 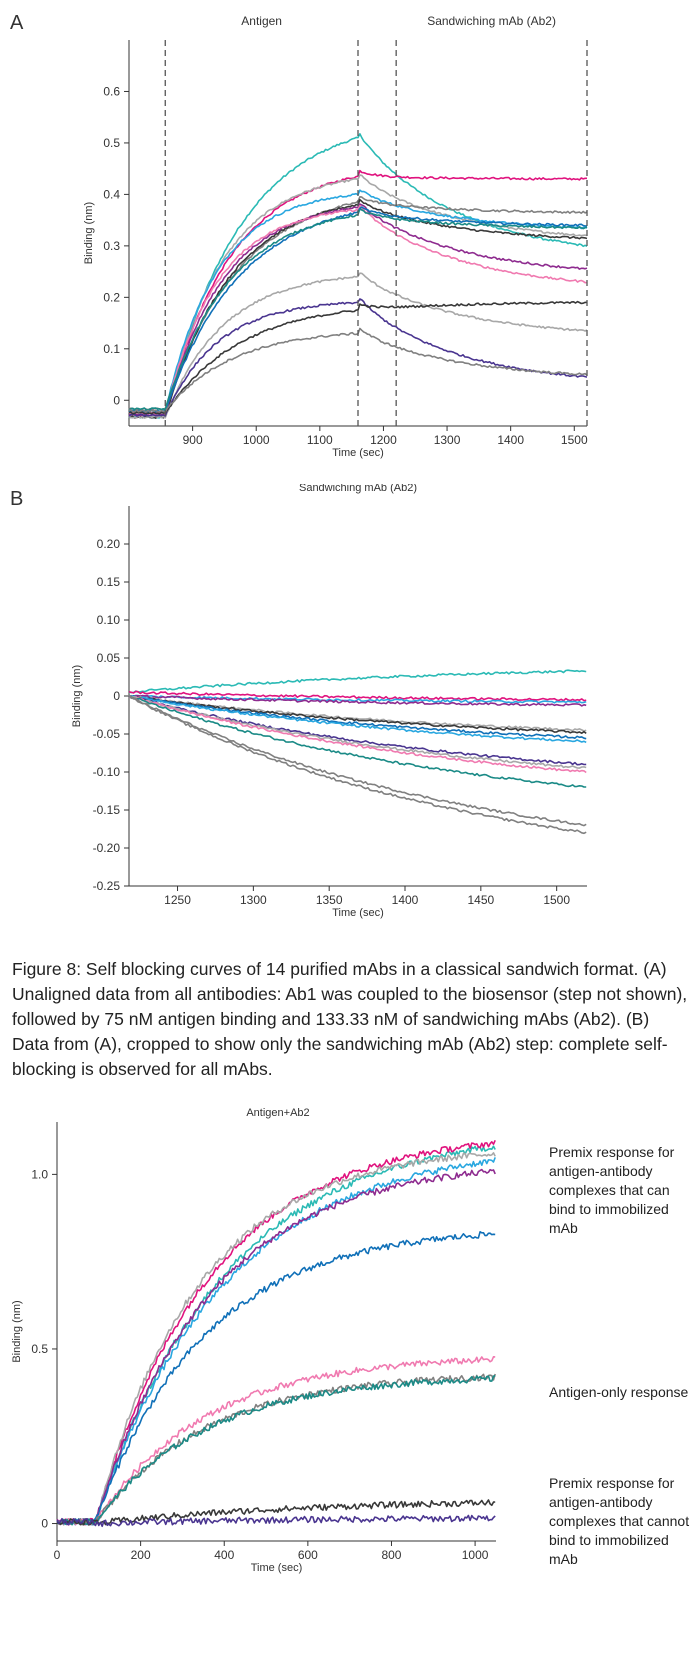 What do you see at coordinates (17, 499) in the screenshot?
I see `panel-label-b: B` at bounding box center [17, 499].